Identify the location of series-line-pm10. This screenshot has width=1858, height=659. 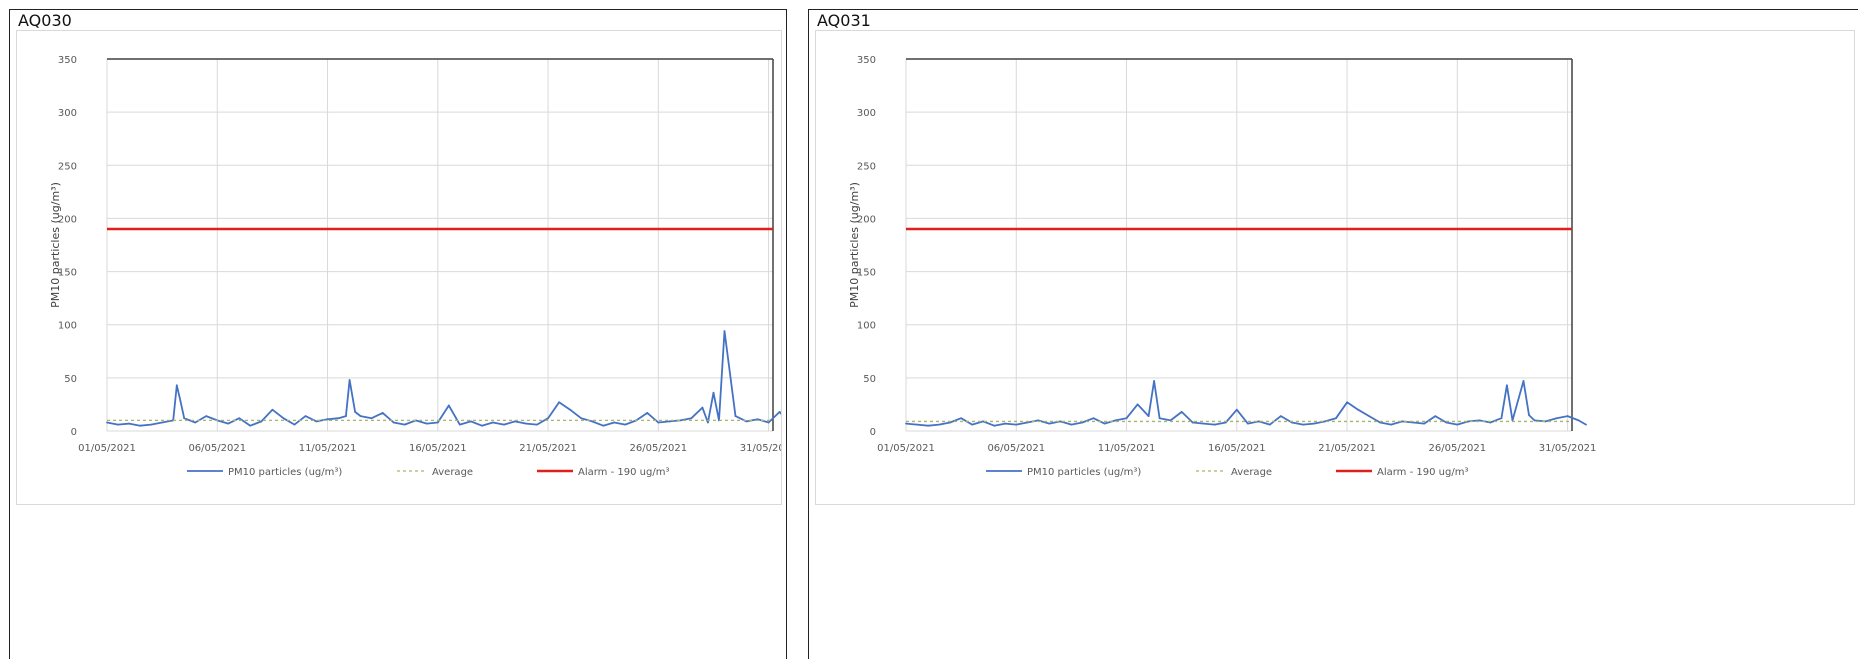
(446, 378).